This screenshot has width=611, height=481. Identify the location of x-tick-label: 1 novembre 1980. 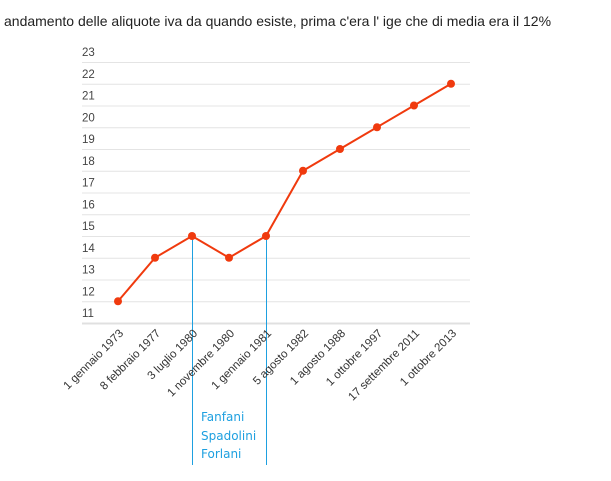
(201, 364).